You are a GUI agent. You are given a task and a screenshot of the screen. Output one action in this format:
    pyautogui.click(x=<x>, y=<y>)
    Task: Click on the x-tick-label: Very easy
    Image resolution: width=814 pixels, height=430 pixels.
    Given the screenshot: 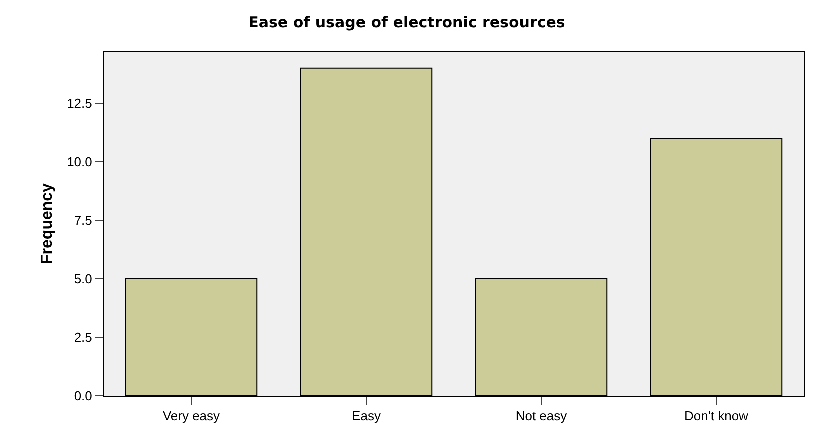 What is the action you would take?
    pyautogui.click(x=191, y=416)
    